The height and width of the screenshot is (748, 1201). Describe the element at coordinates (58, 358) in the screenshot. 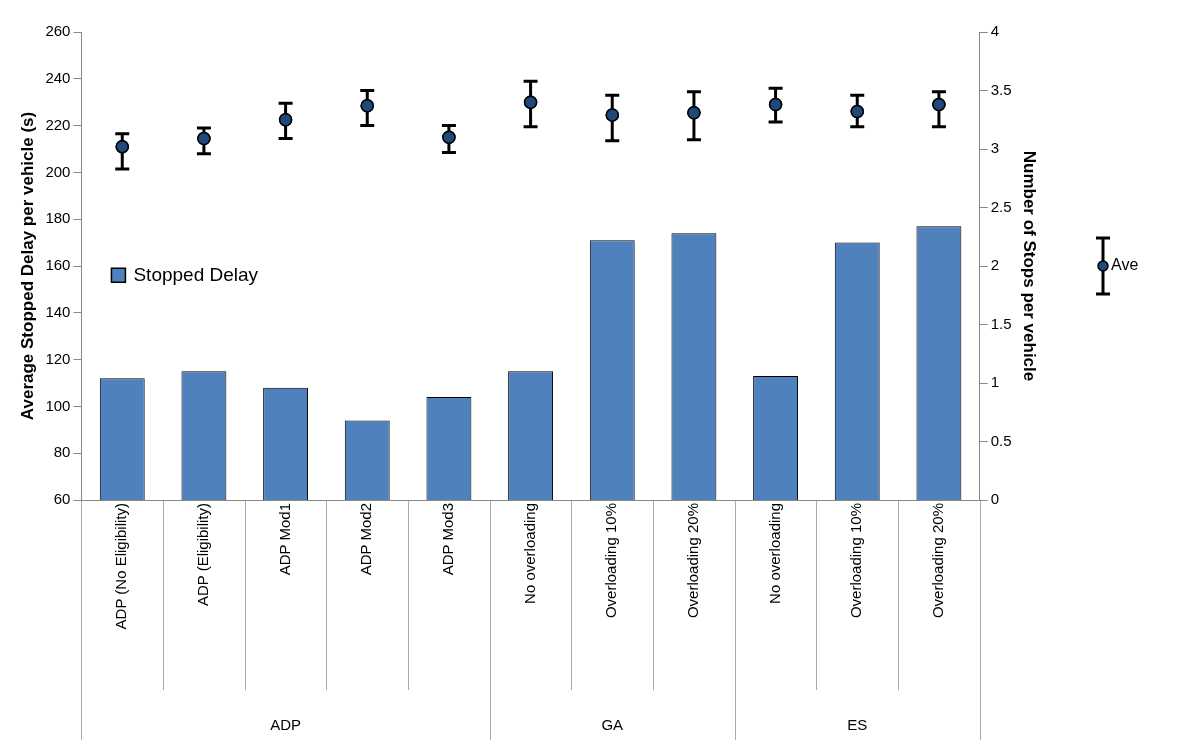

I see `y-tick-label: 120` at that location.